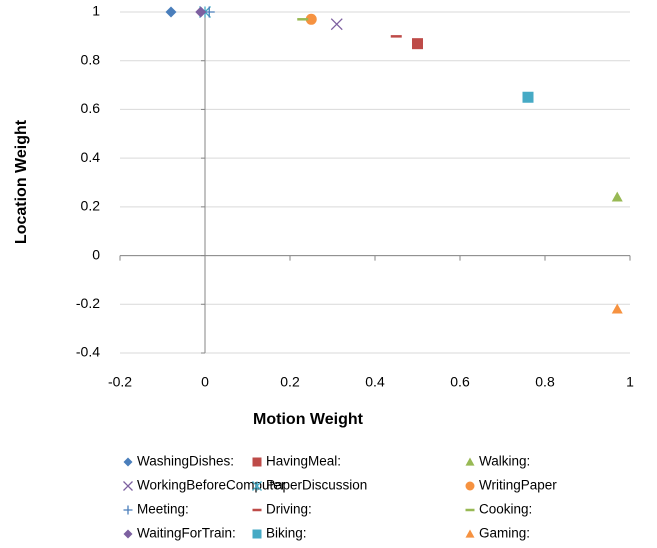 This screenshot has height=548, width=657. Describe the element at coordinates (545, 382) in the screenshot. I see `x-tick-label: 0.8` at that location.